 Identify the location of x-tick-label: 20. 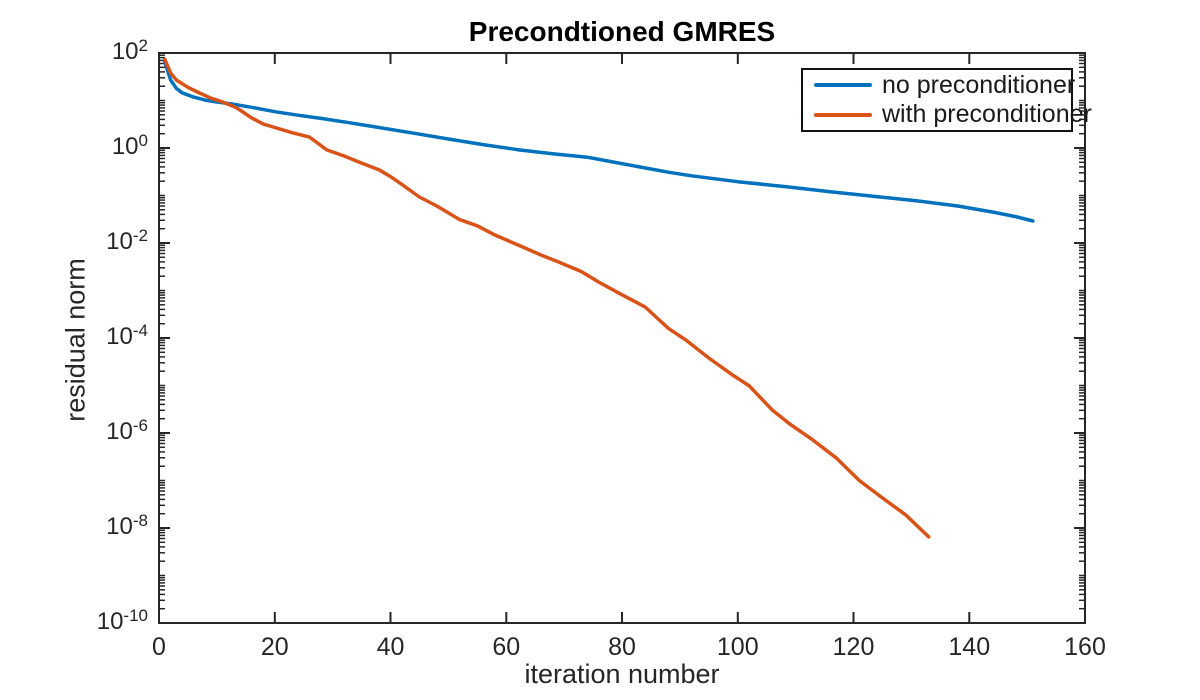
(274, 647).